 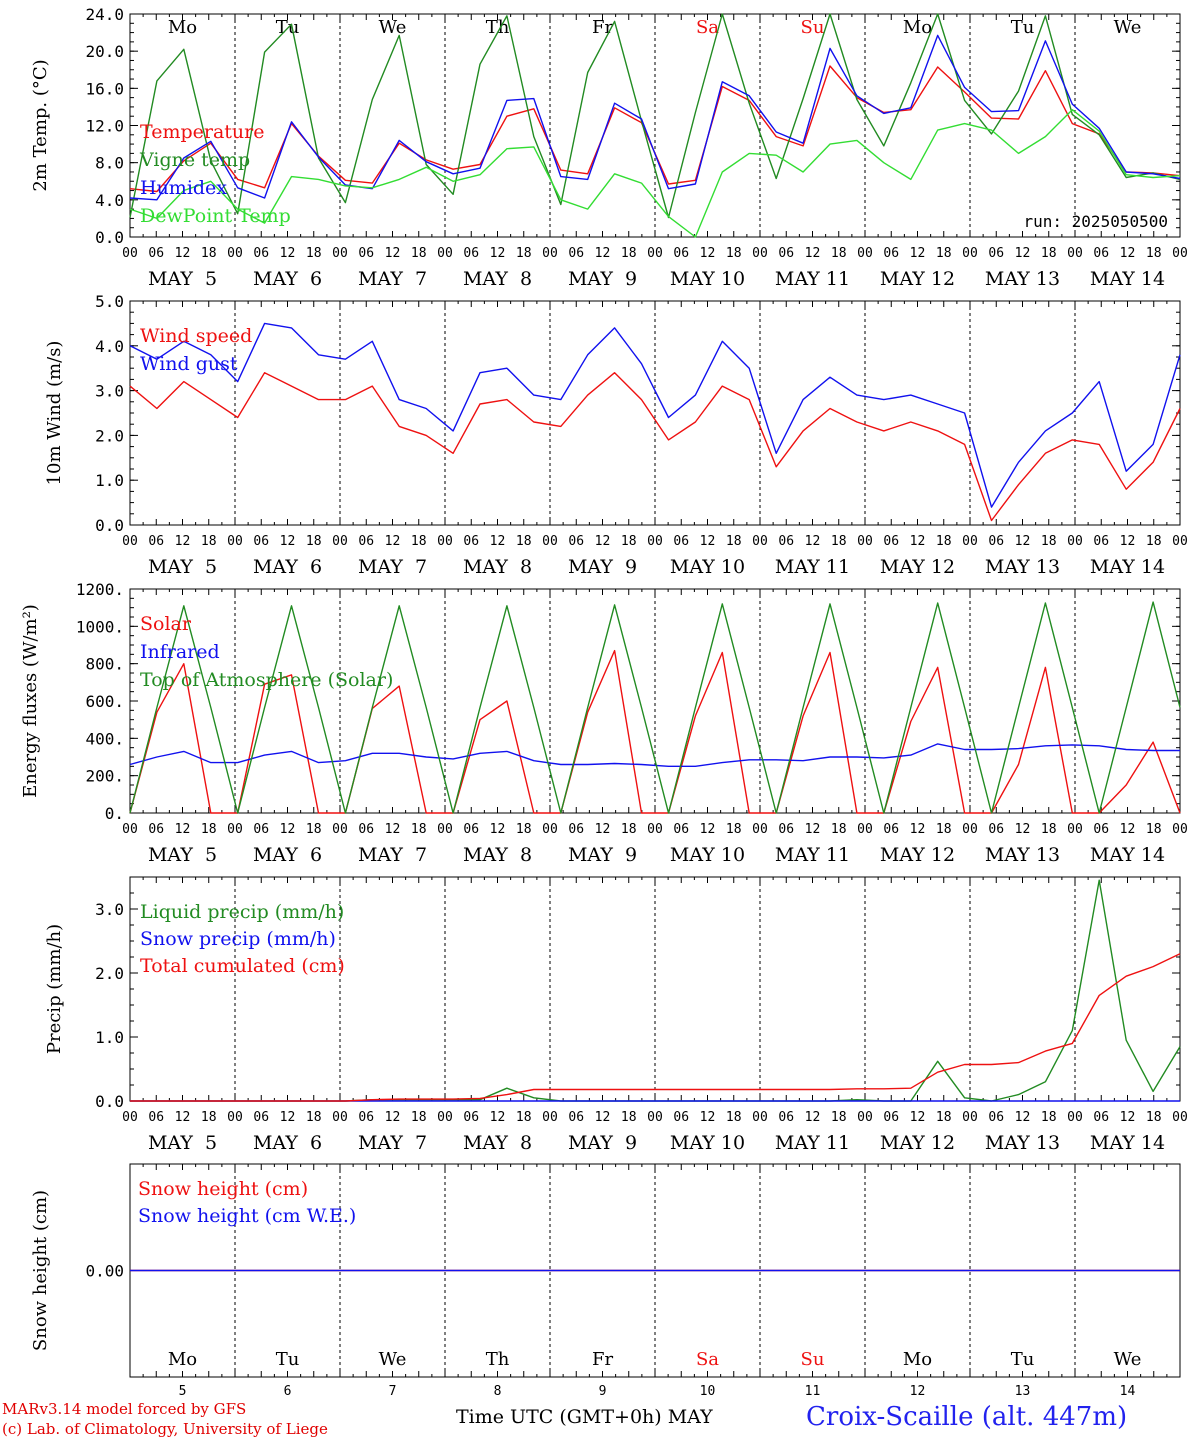 What do you see at coordinates (287, 279) in the screenshot?
I see `date-label: MAY 6` at bounding box center [287, 279].